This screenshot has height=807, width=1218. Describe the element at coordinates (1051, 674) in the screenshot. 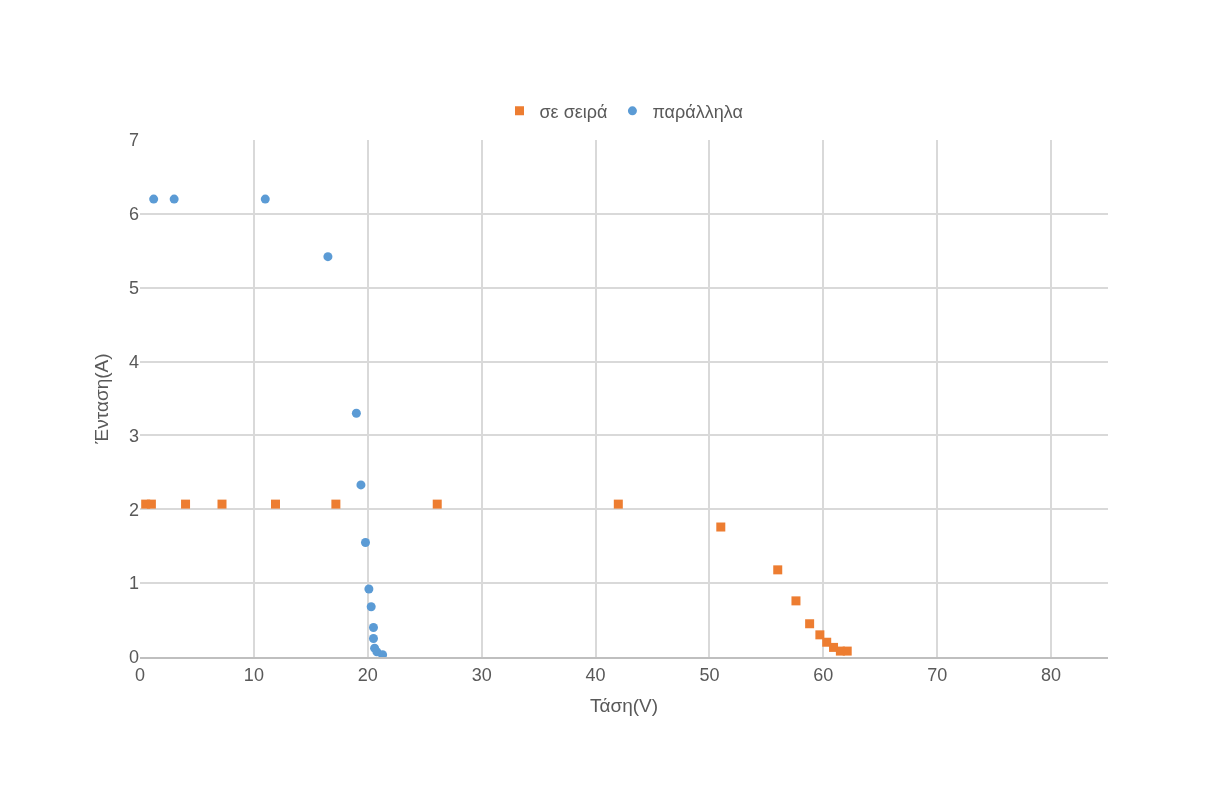

I see `x-tick-label: 80` at that location.